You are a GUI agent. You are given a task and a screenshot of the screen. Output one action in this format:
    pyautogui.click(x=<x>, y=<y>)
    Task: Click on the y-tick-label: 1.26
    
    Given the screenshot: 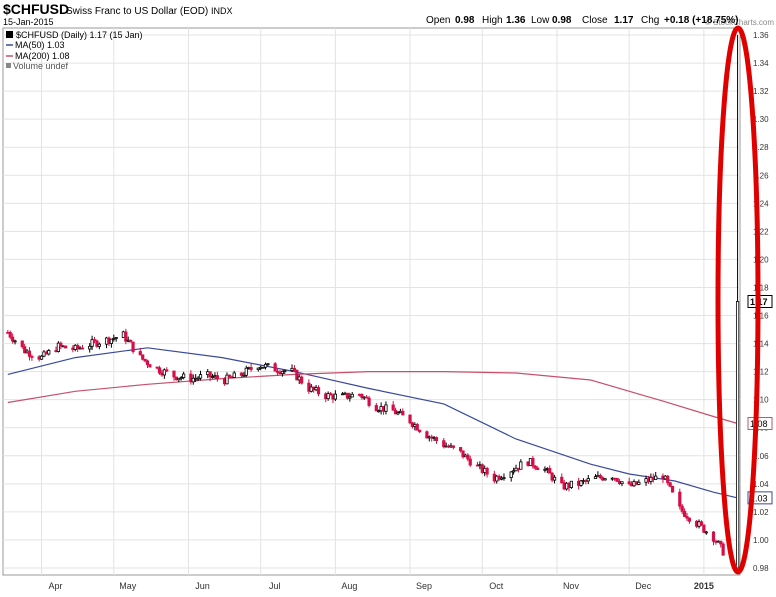 What is the action you would take?
    pyautogui.click(x=761, y=175)
    